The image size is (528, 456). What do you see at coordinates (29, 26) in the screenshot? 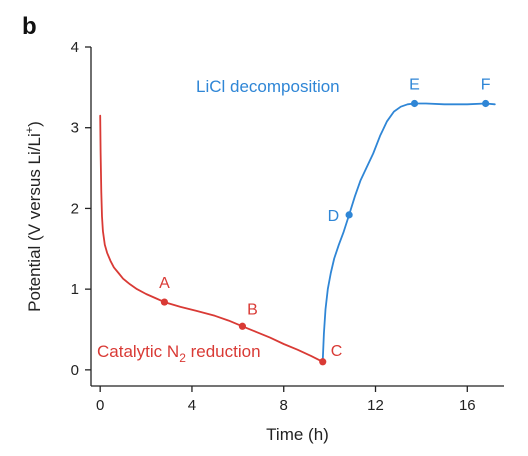
I see `panel-label: b` at bounding box center [29, 26].